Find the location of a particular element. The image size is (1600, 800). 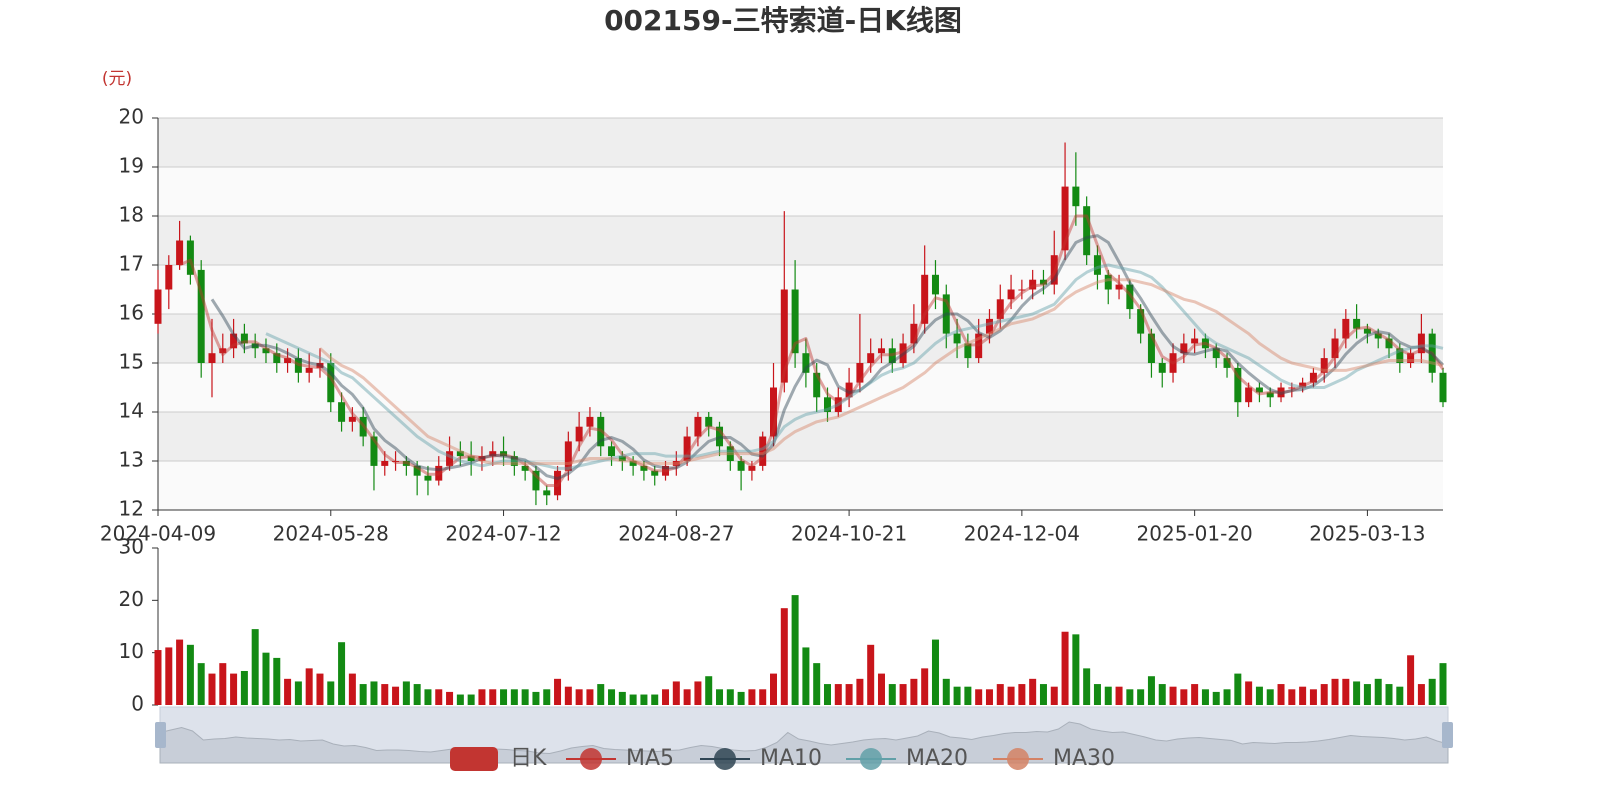

volume-tick-label: 20 is located at coordinates (131, 599).